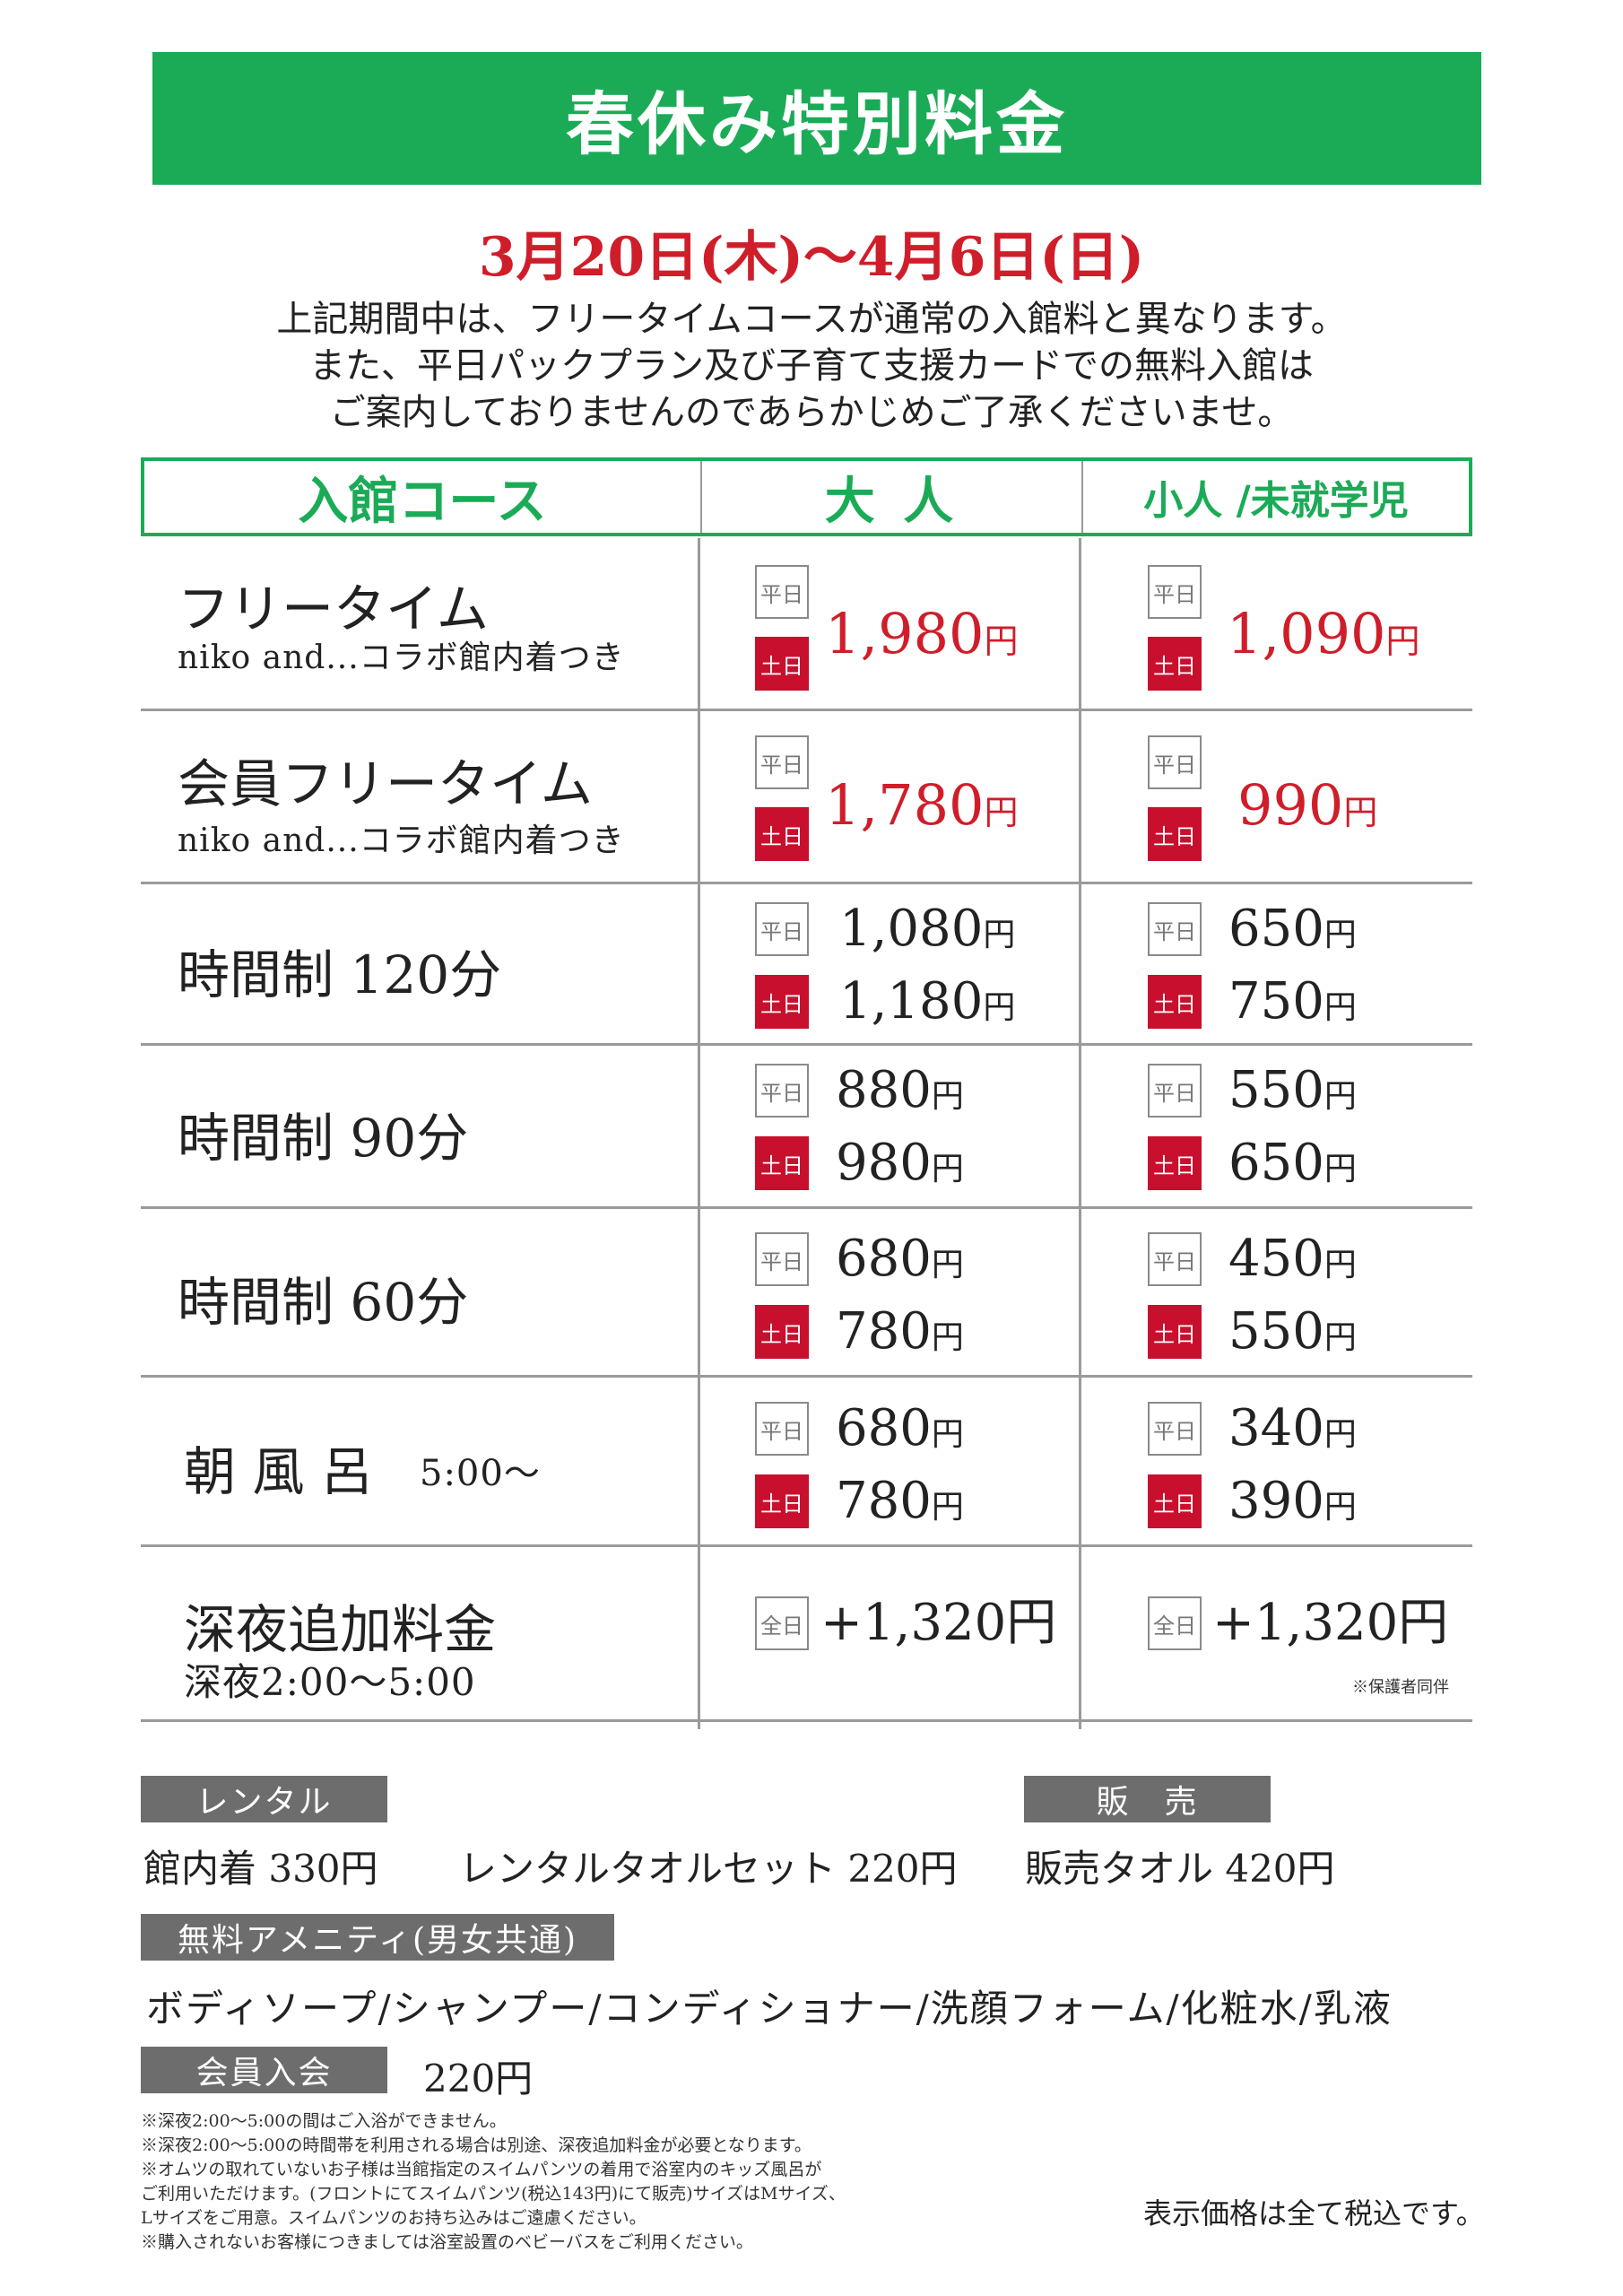  I want to click on child-weekend-price: 390円, so click(1292, 1501).